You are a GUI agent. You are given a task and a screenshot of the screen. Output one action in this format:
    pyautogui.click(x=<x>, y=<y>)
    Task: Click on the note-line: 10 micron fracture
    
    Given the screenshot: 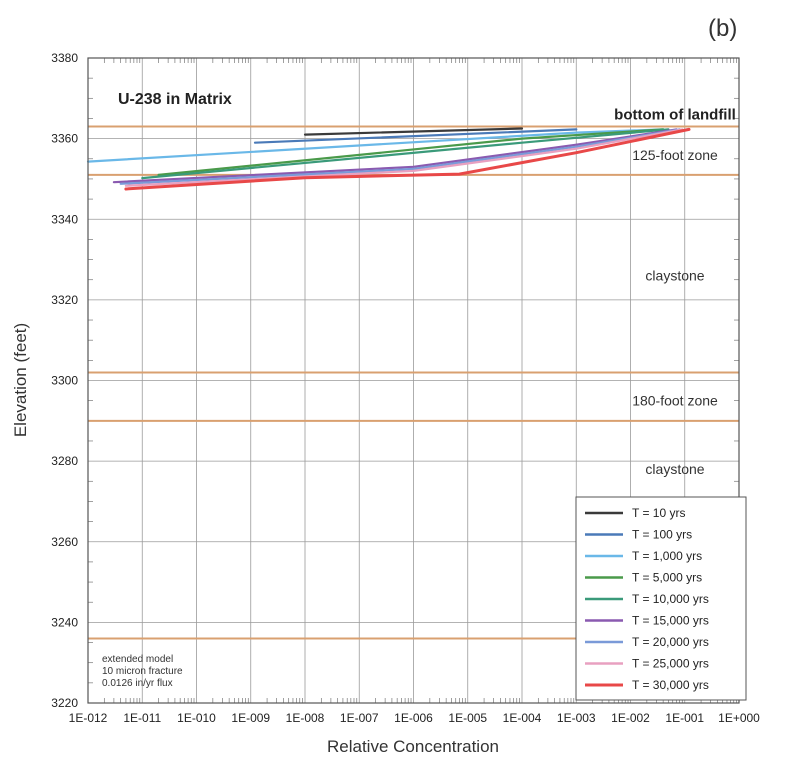 What is the action you would take?
    pyautogui.click(x=142, y=671)
    